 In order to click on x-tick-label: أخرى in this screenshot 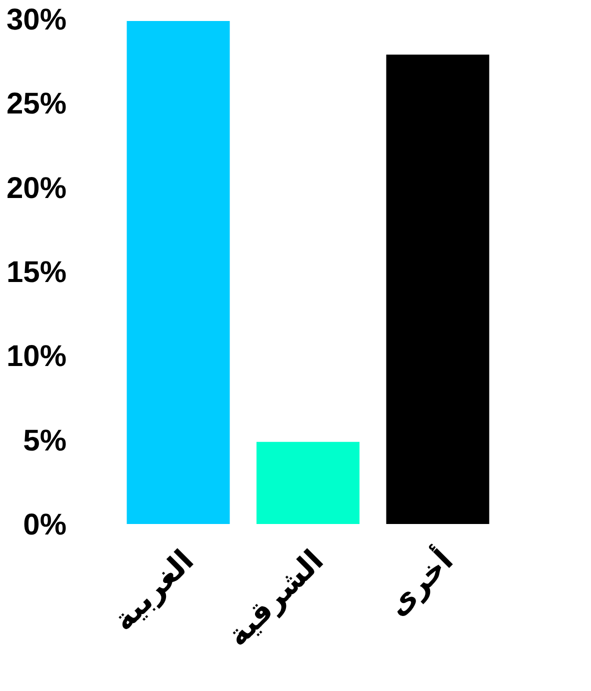, I will do `click(419, 582)`.